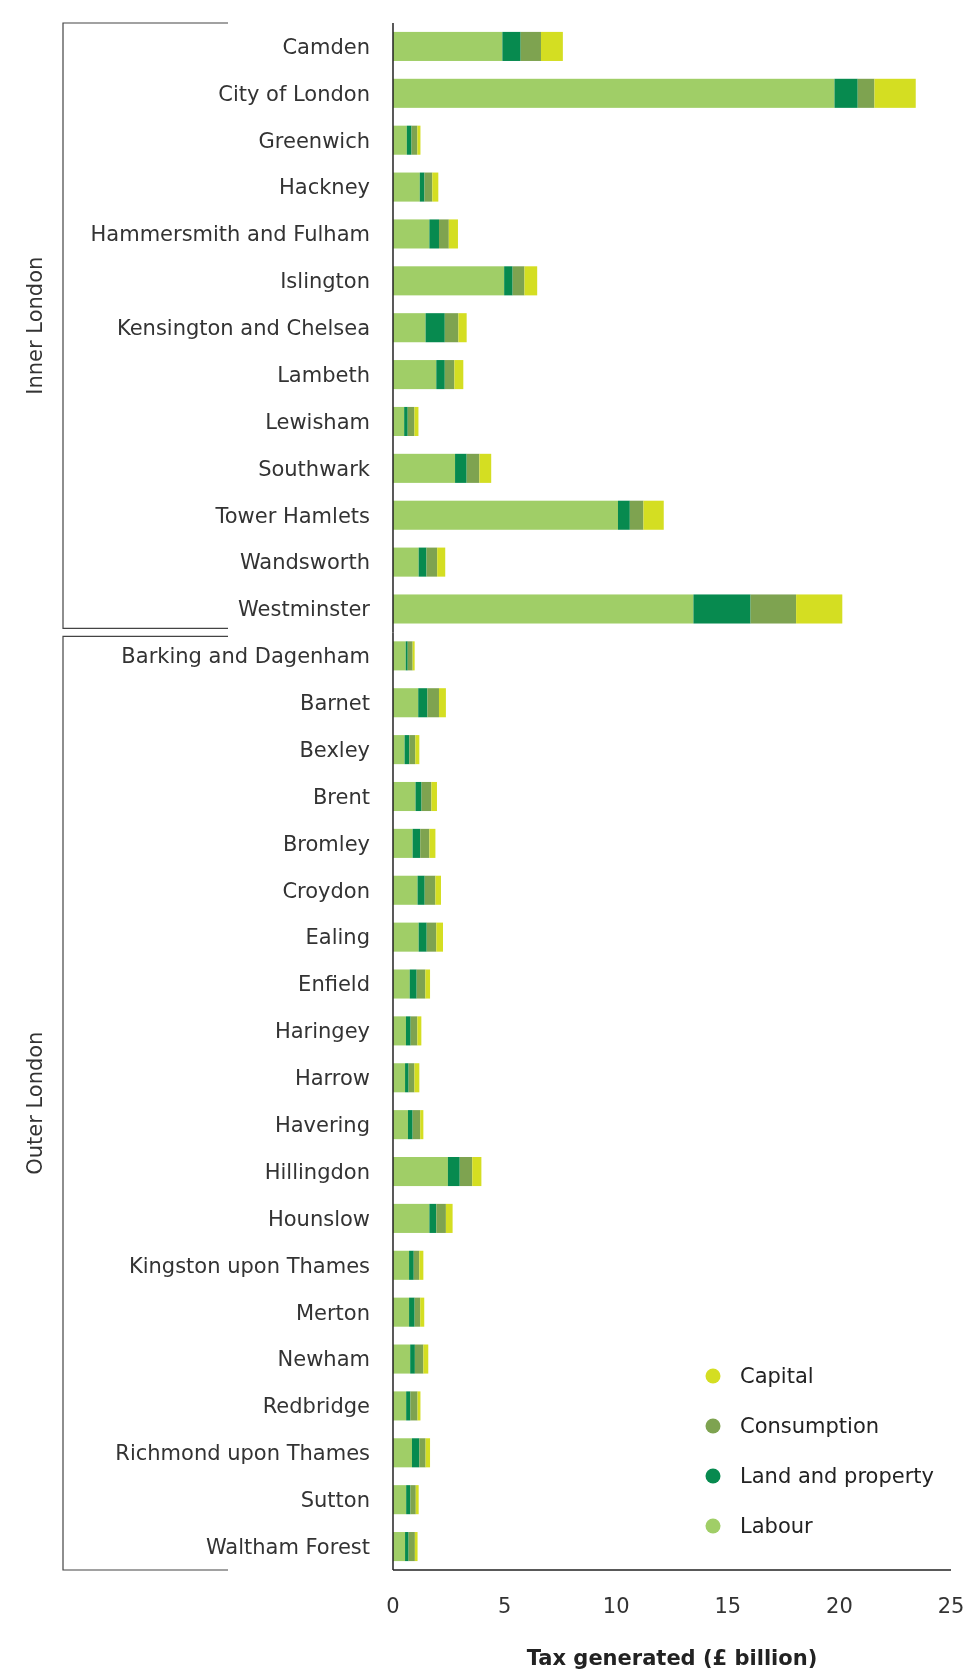 The height and width of the screenshot is (1680, 976). I want to click on y-tick-label: Bromley, so click(326, 843).